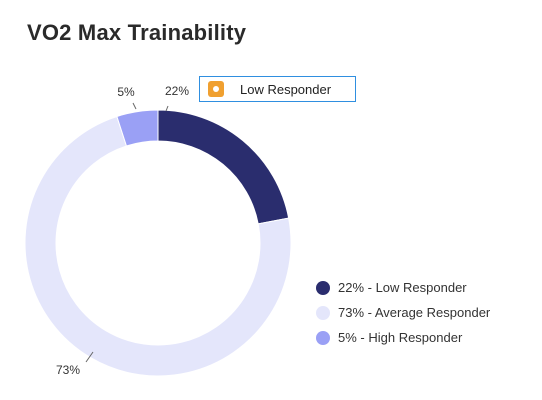 This screenshot has width=542, height=400. I want to click on legend-item-high: 5% - High Responder, so click(403, 337).